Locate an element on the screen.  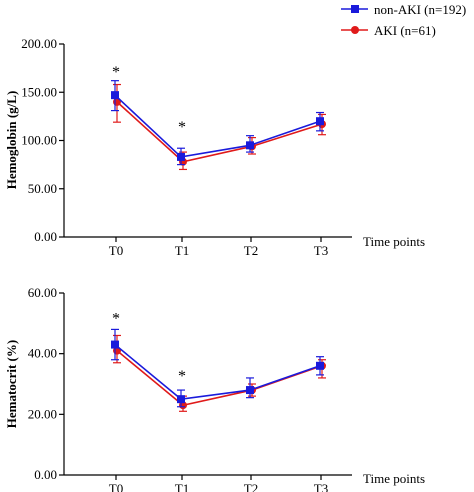
legend: non-AKI (n=192) AKI (n=61) is located at coordinates (403, 20).